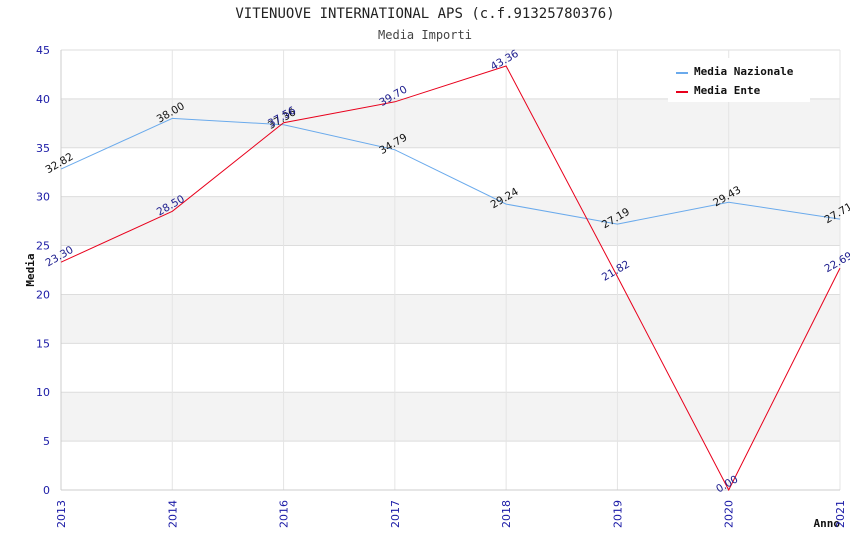 The image size is (850, 550). What do you see at coordinates (451, 514) in the screenshot?
I see `x-axis-ticks: 2013 2014 2016 2017 2018 2019 2020 2021` at bounding box center [451, 514].